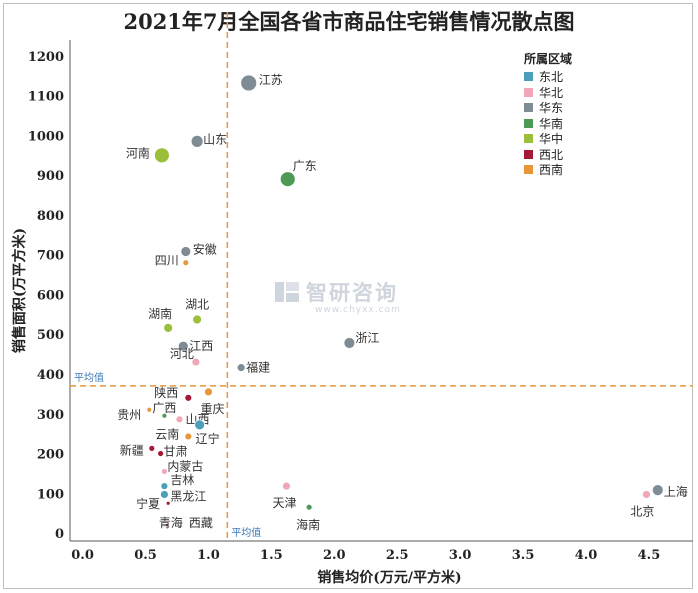  Describe the element at coordinates (138, 152) in the screenshot. I see `data-label-河南: 河南` at that location.